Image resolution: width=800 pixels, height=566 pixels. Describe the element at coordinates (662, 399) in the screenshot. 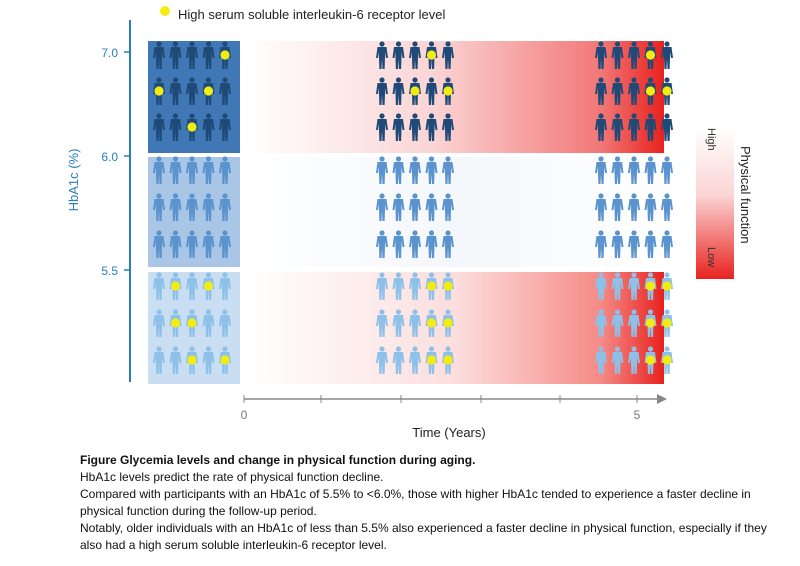

I see `x-axis-arrow-icon` at that location.